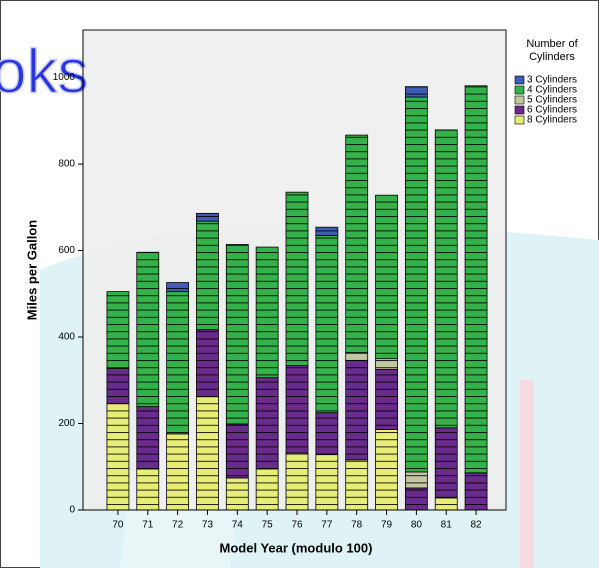 This screenshot has width=599, height=568. I want to click on x-tick-label: 71, so click(148, 525).